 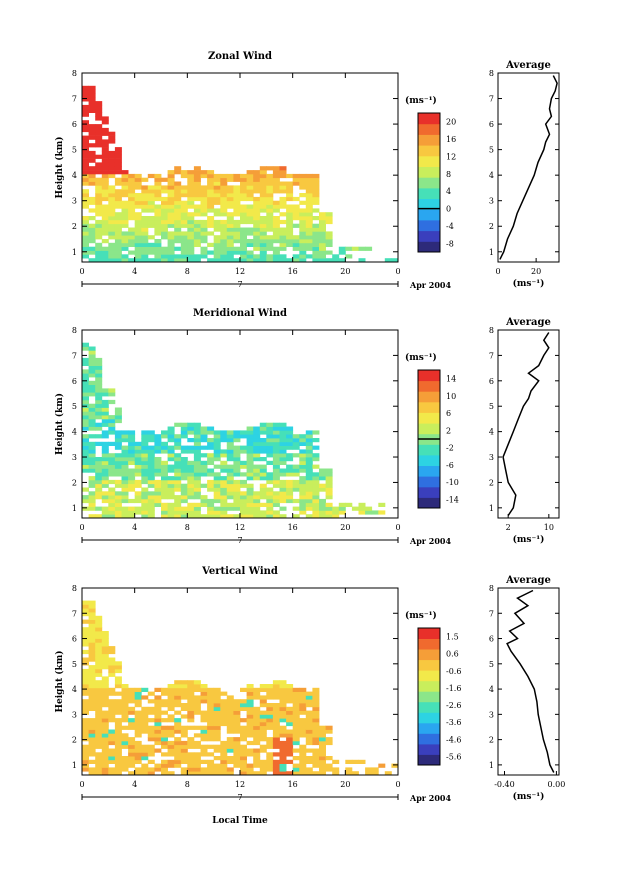 I want to click on x-tick-label: 8, so click(x=187, y=527).